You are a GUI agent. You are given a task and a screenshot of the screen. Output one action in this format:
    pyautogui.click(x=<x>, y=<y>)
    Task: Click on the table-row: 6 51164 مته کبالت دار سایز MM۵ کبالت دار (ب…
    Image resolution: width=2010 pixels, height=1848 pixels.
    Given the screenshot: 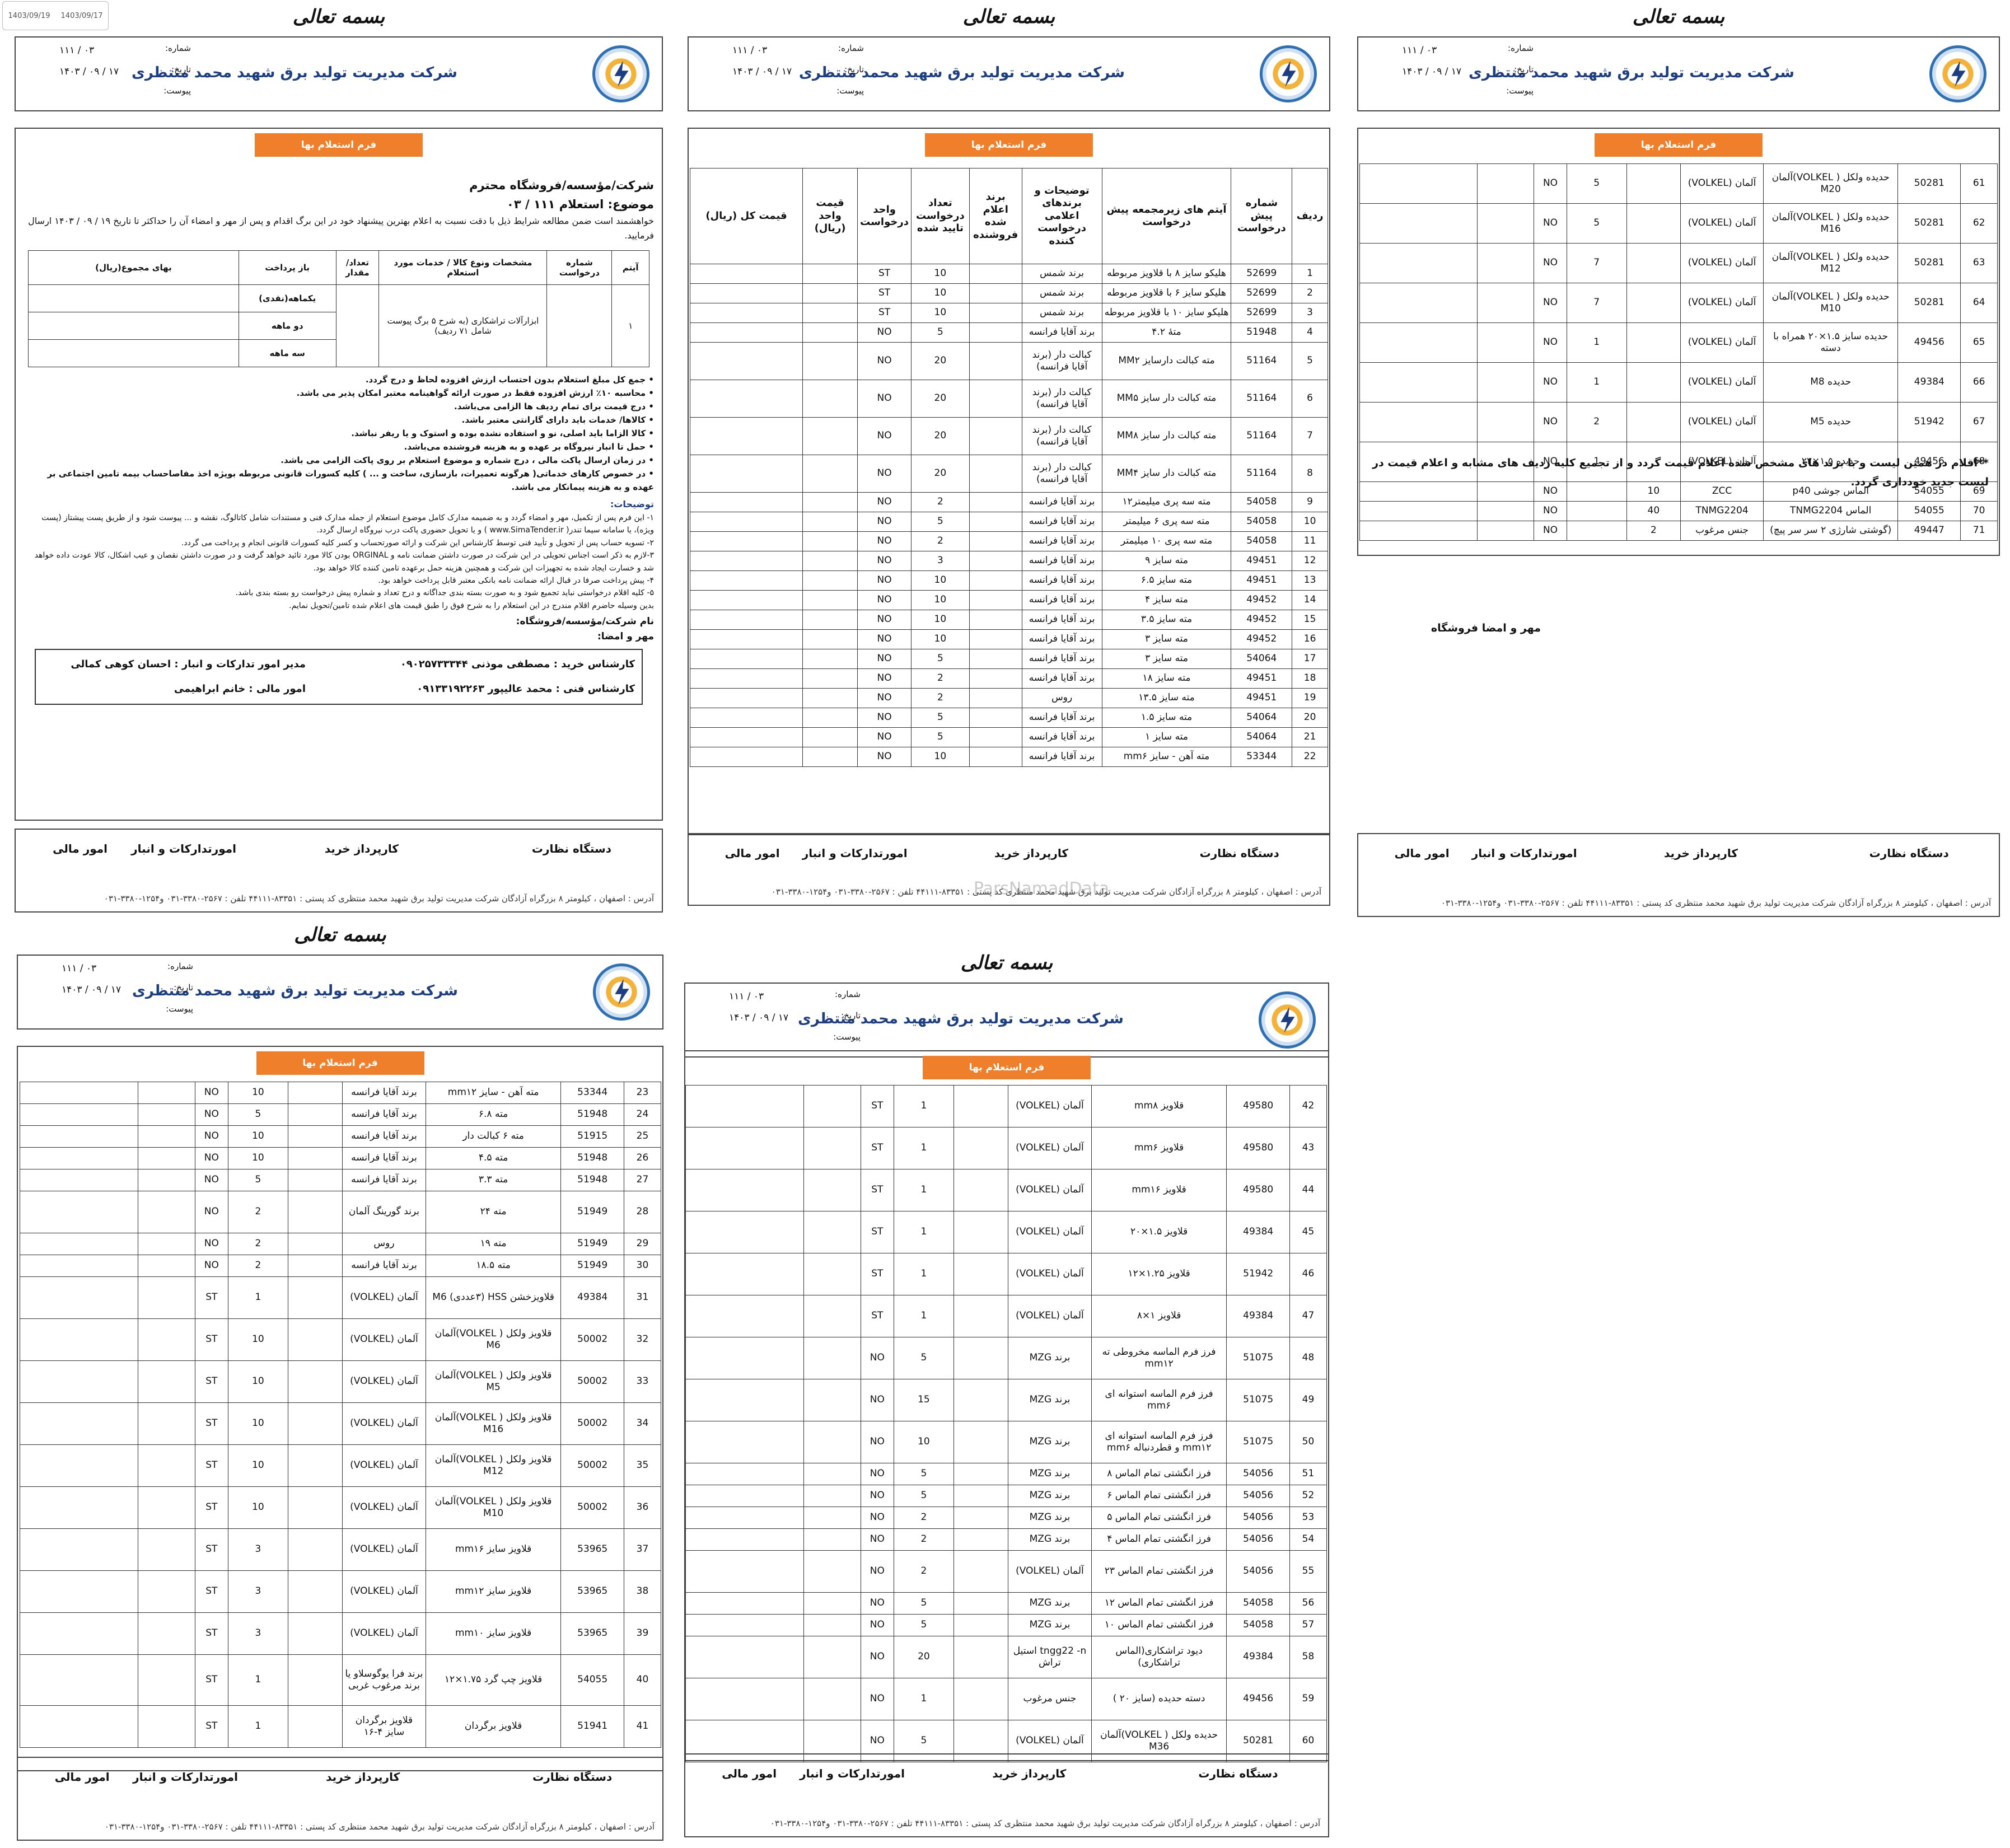 What is the action you would take?
    pyautogui.click(x=1009, y=399)
    